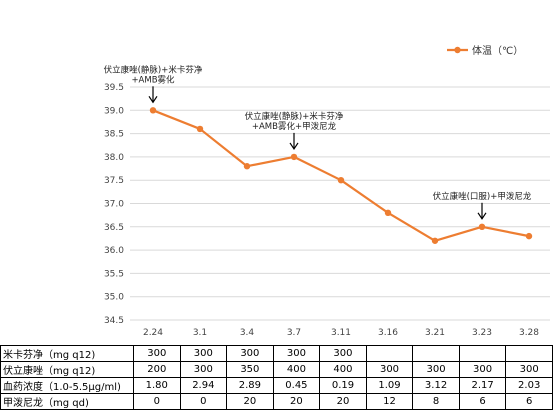  What do you see at coordinates (67, 401) in the screenshot?
I see `table-row-label: 甲泼尼龙（mg qd)` at bounding box center [67, 401].